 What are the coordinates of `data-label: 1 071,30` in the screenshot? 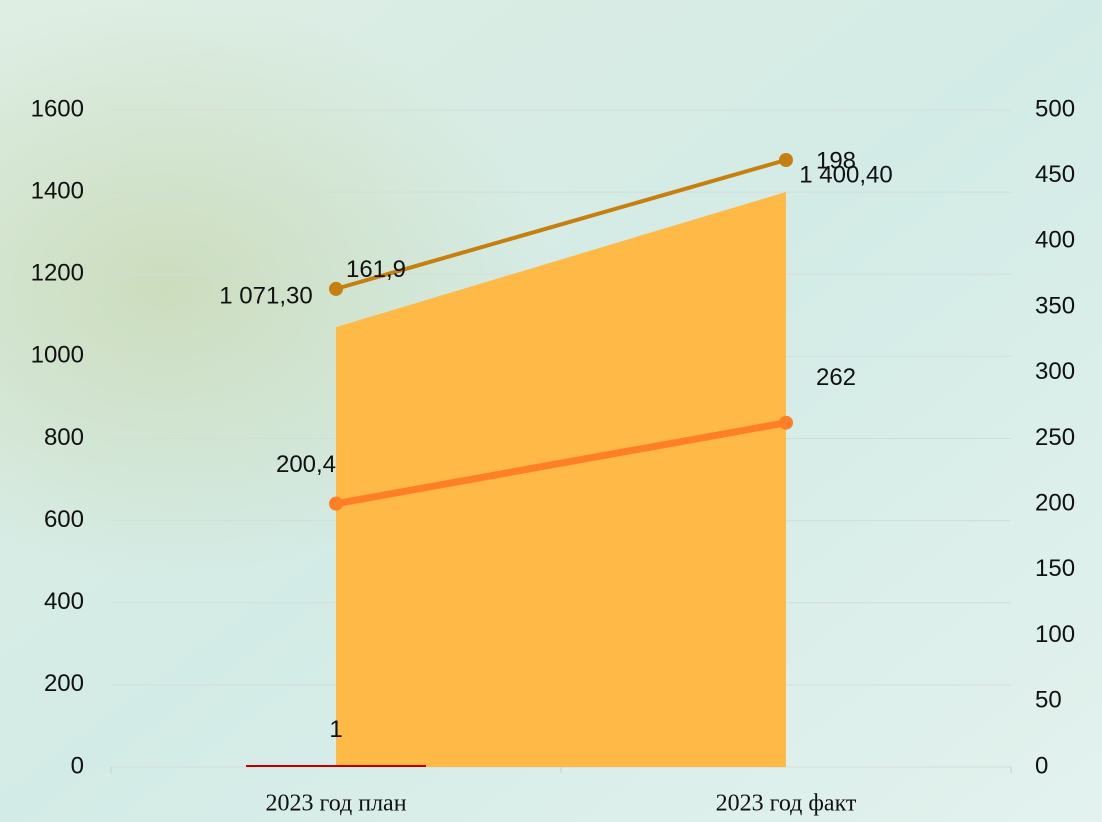 It's located at (265, 295).